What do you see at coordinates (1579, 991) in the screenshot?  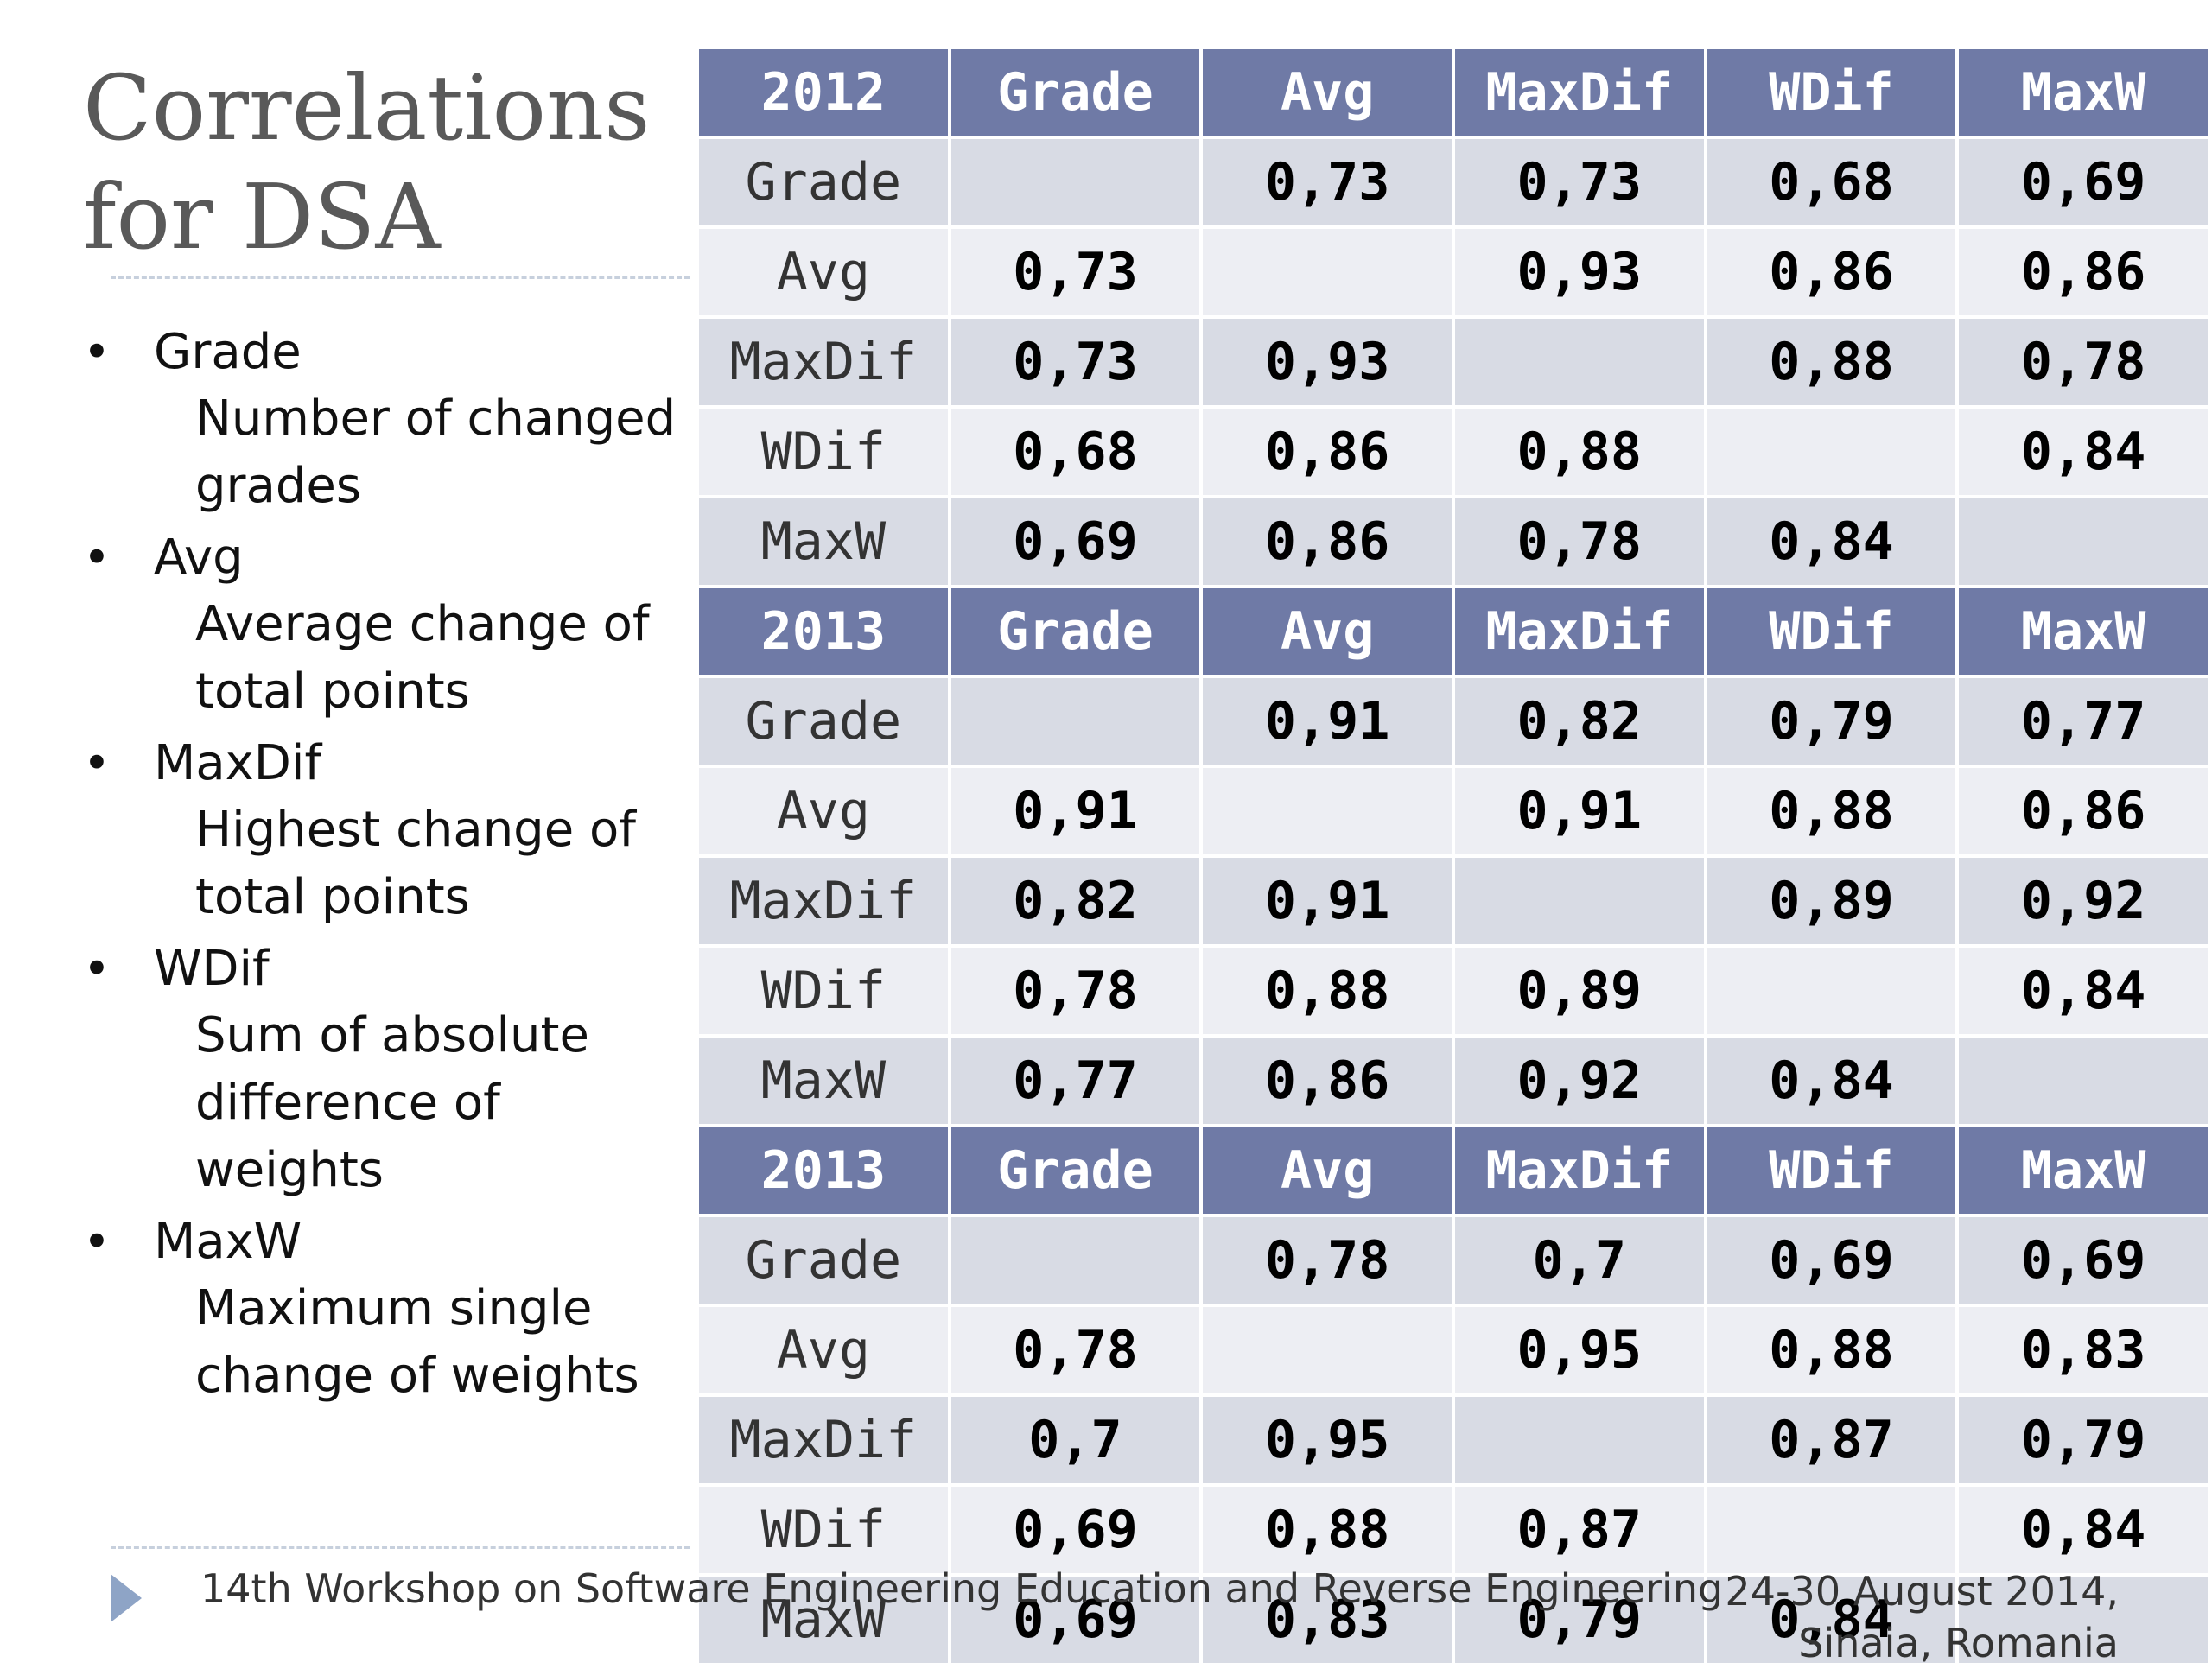 I see `table-cell: 0,89` at bounding box center [1579, 991].